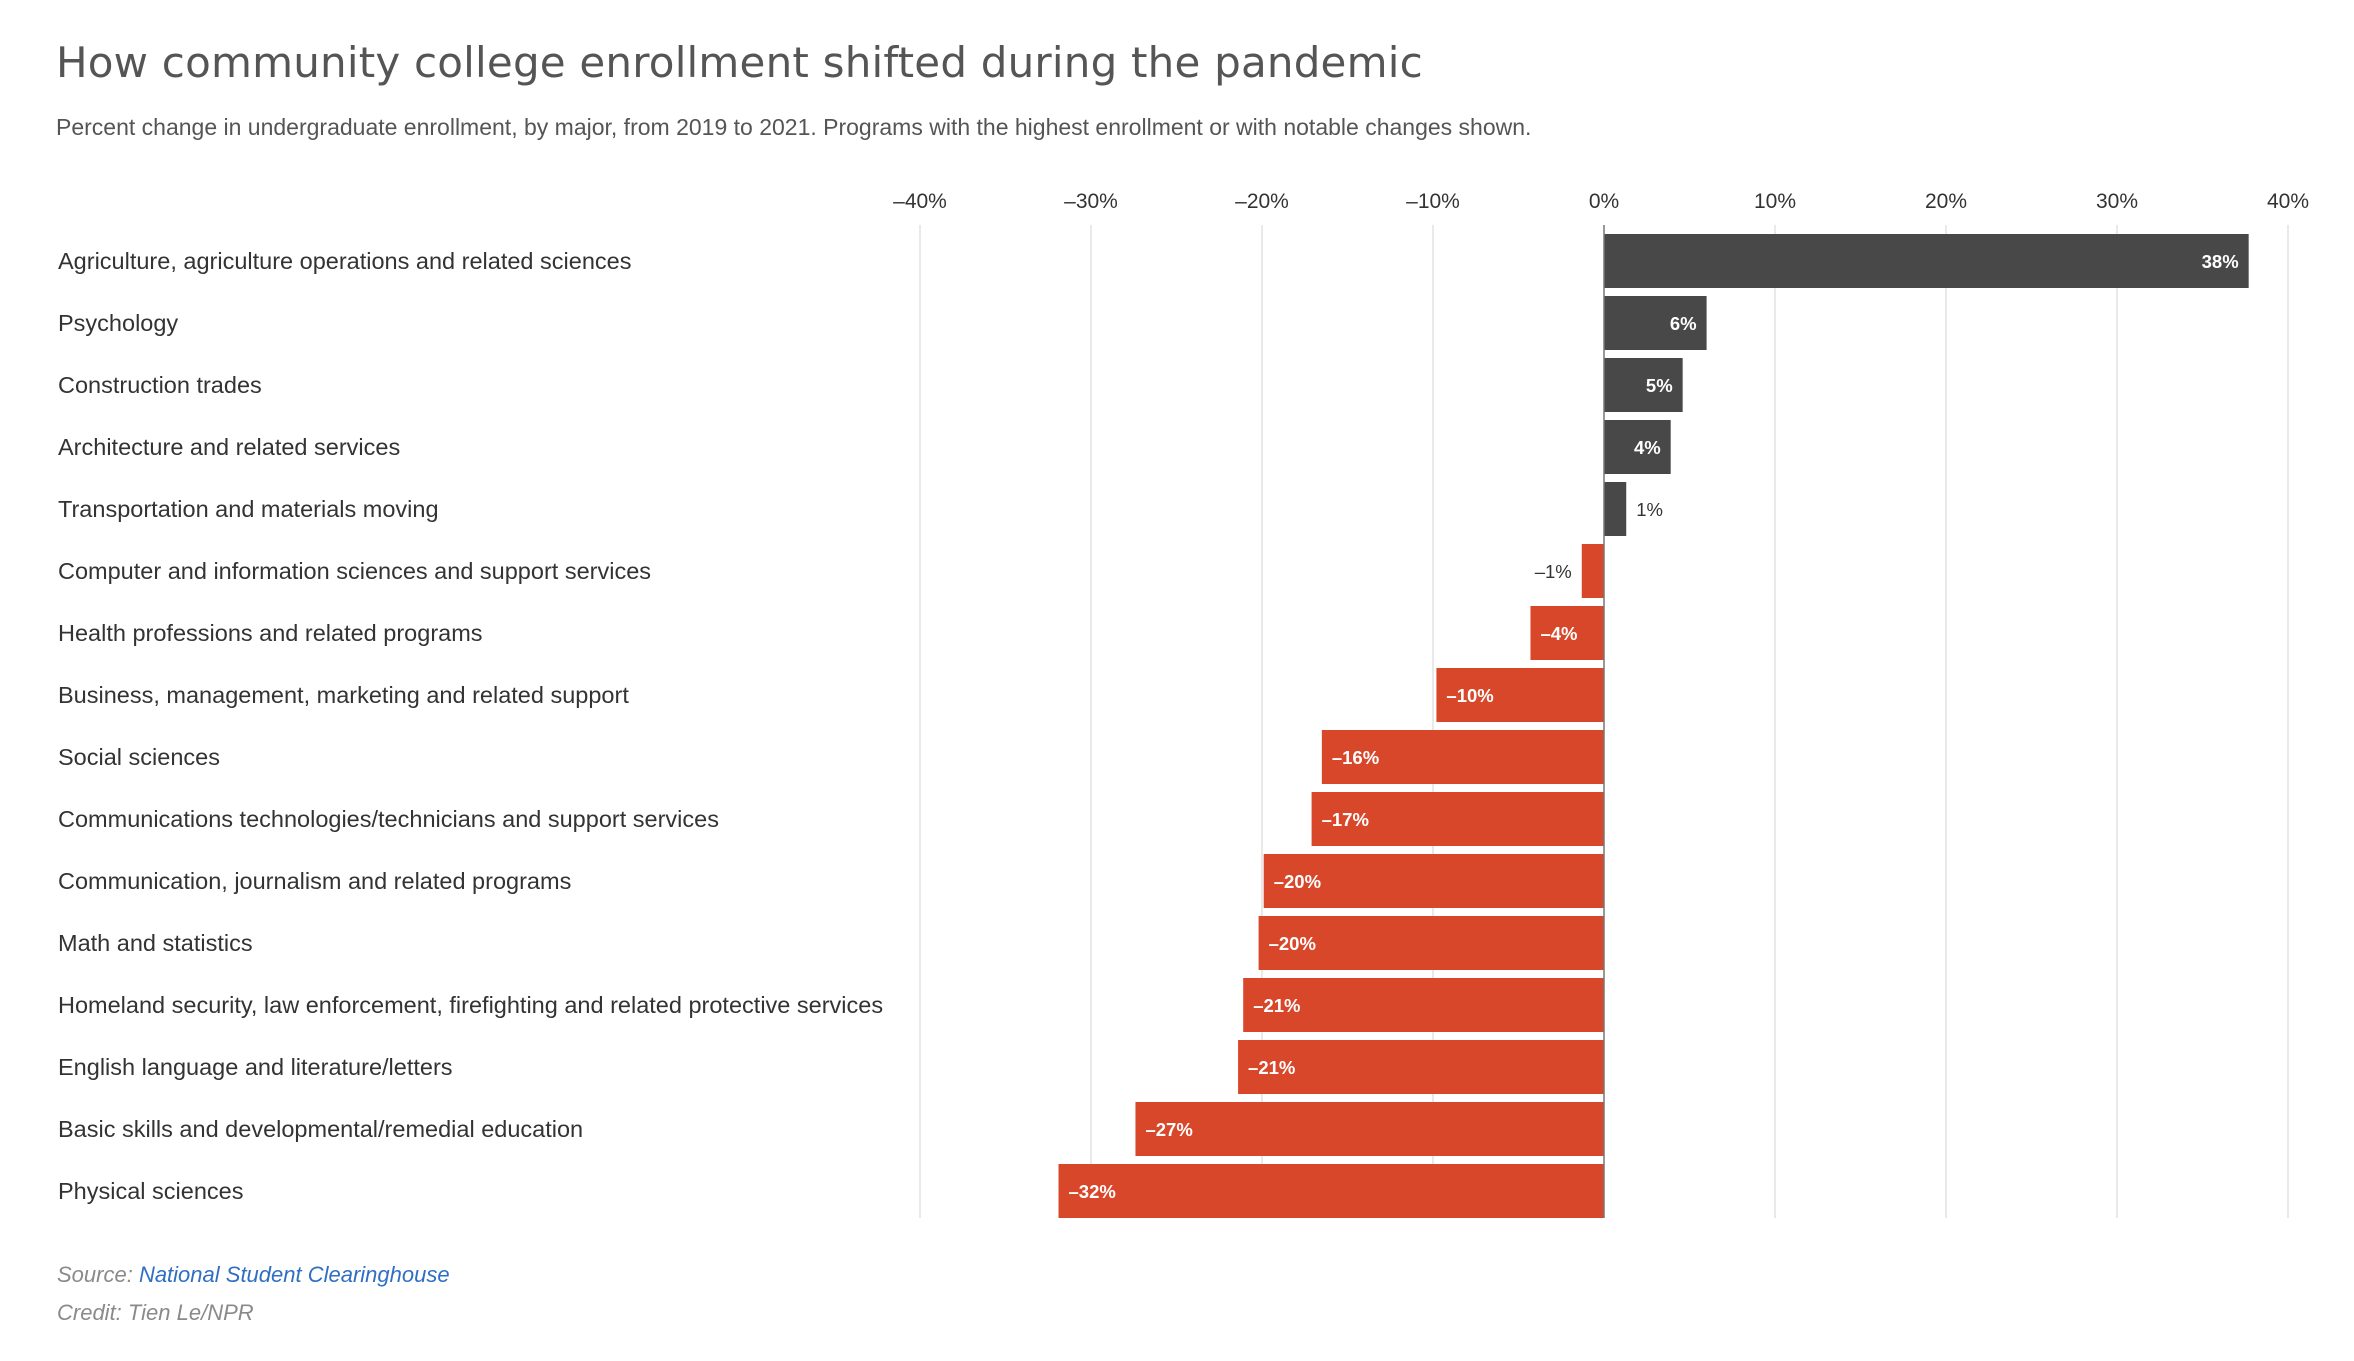 Image resolution: width=2354 pixels, height=1361 pixels. What do you see at coordinates (1604, 201) in the screenshot?
I see `x-tick-label: 0%` at bounding box center [1604, 201].